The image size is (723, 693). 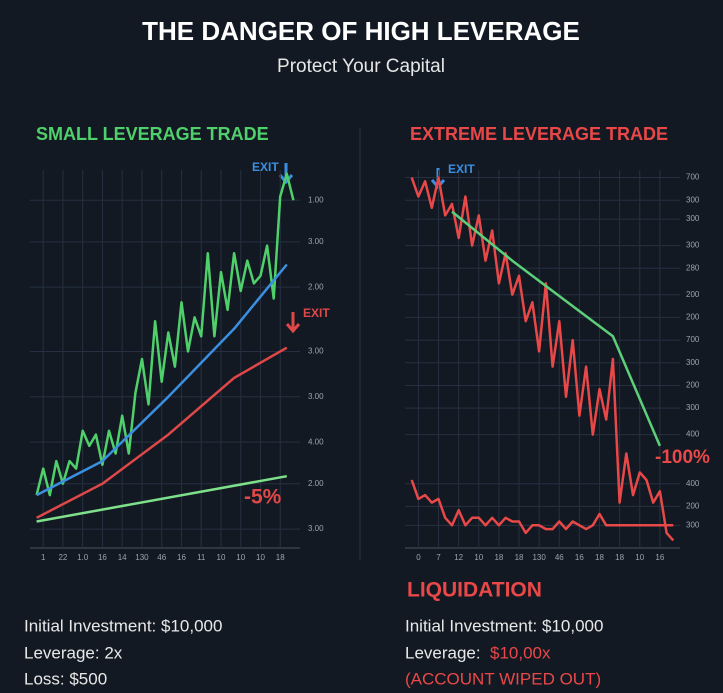 I want to click on chart-title: SMALL LEVERAGE TRADE, so click(x=152, y=134).